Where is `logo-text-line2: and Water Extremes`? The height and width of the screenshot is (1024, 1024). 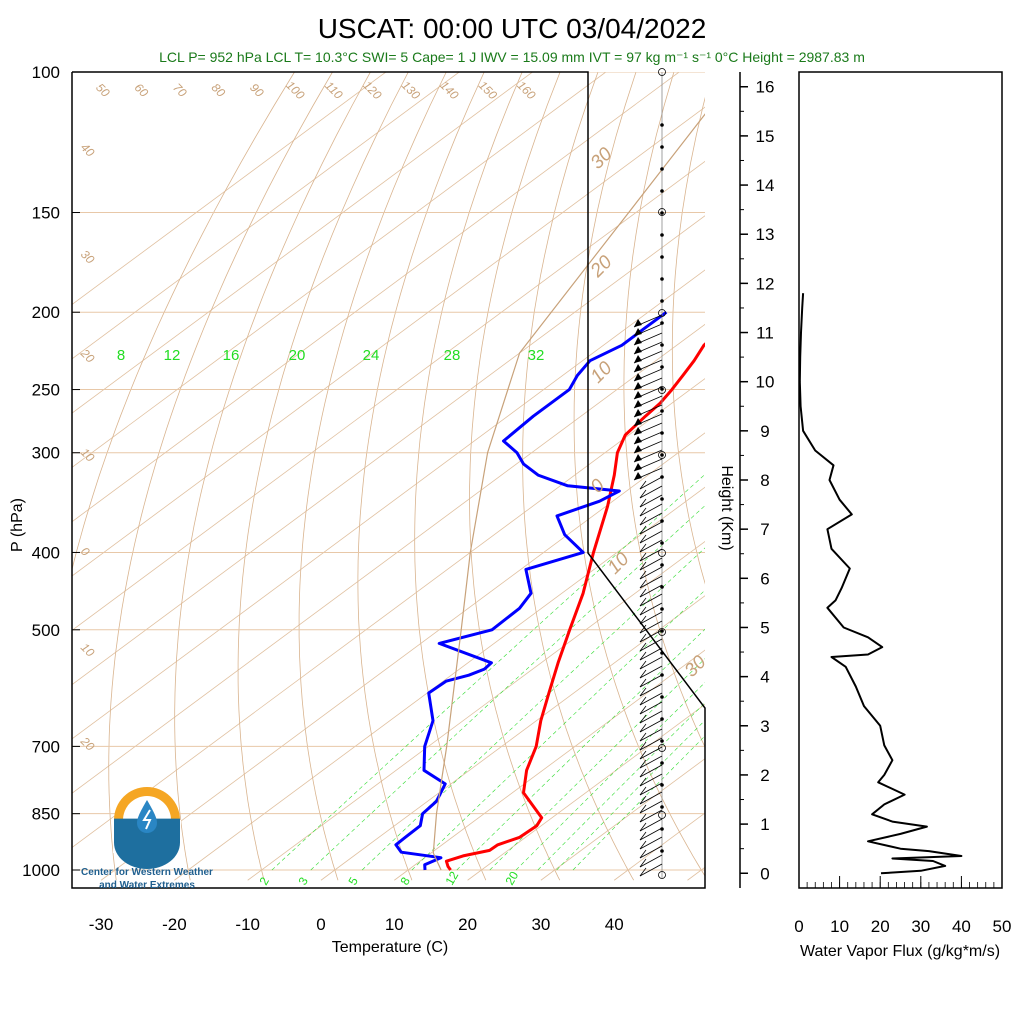 logo-text-line2: and Water Extremes is located at coordinates (147, 885).